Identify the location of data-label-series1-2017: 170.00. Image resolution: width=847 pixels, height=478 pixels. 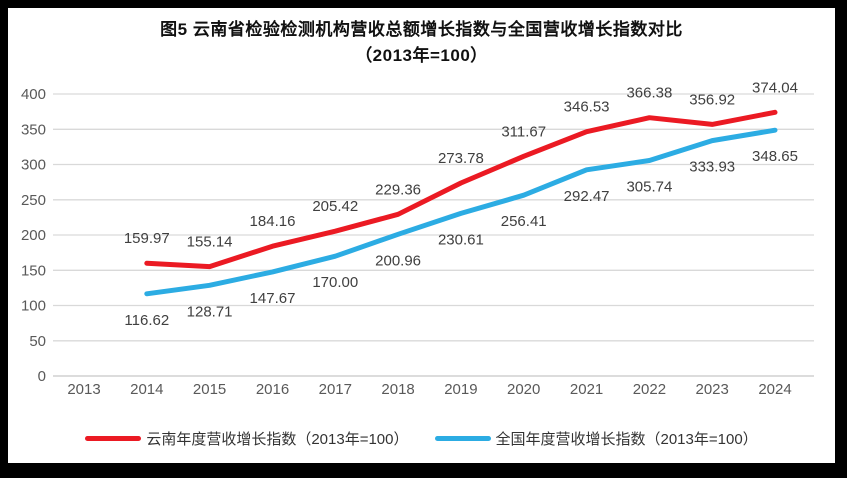
(335, 282).